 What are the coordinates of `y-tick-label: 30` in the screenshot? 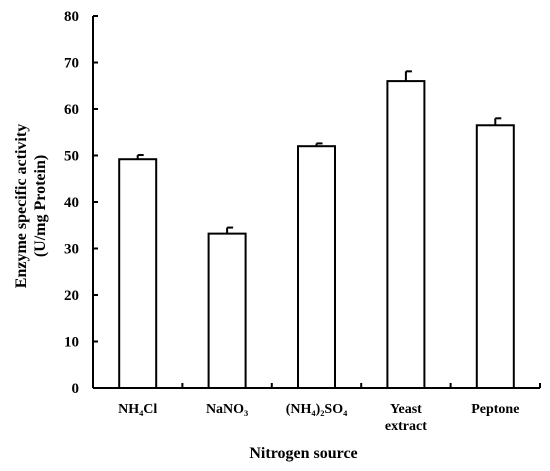 It's located at (71, 250).